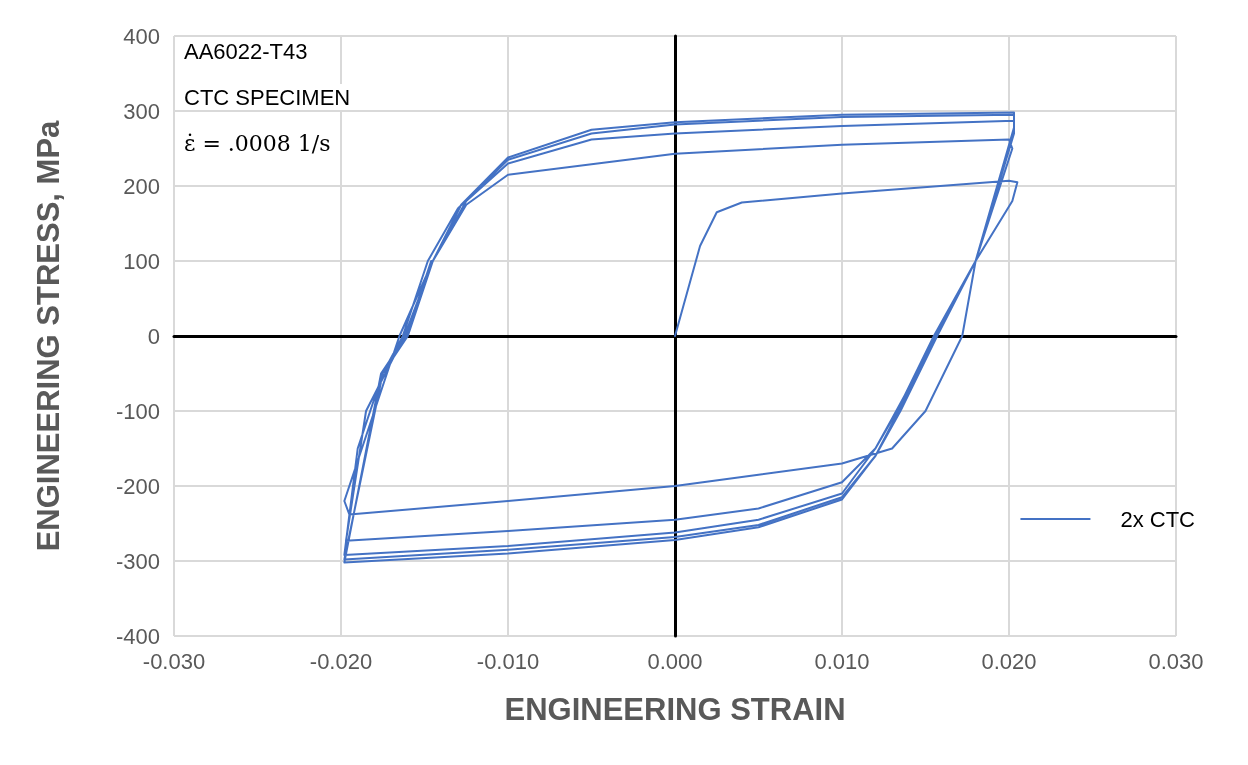 This screenshot has height=765, width=1248. I want to click on y-tick-label: 0, so click(153, 336).